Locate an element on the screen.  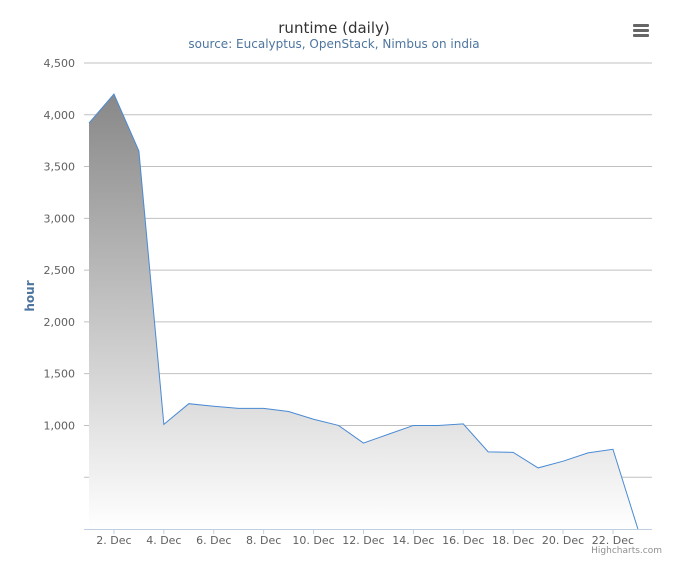
x-tick-label: 14. Dec is located at coordinates (413, 540).